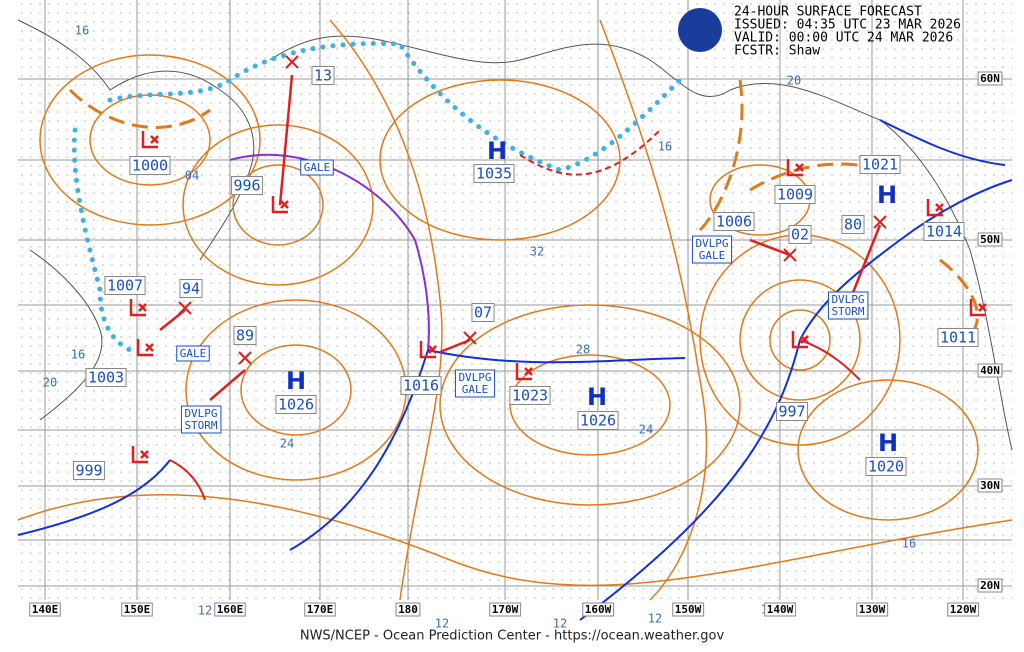 Image resolution: width=1024 pixels, height=652 pixels. I want to click on pressure-label: 1006, so click(734, 222).